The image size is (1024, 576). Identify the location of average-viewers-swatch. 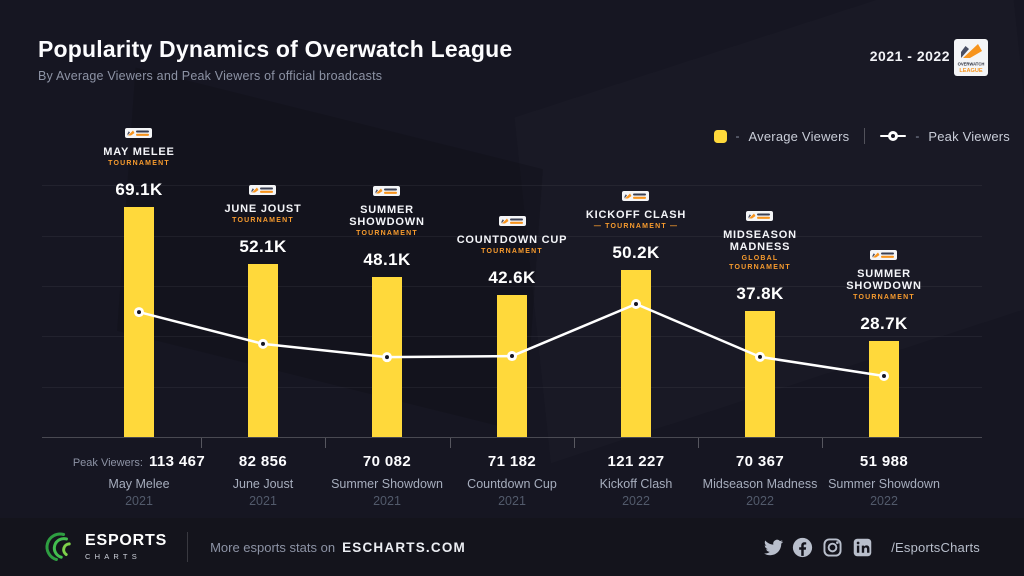
(720, 136).